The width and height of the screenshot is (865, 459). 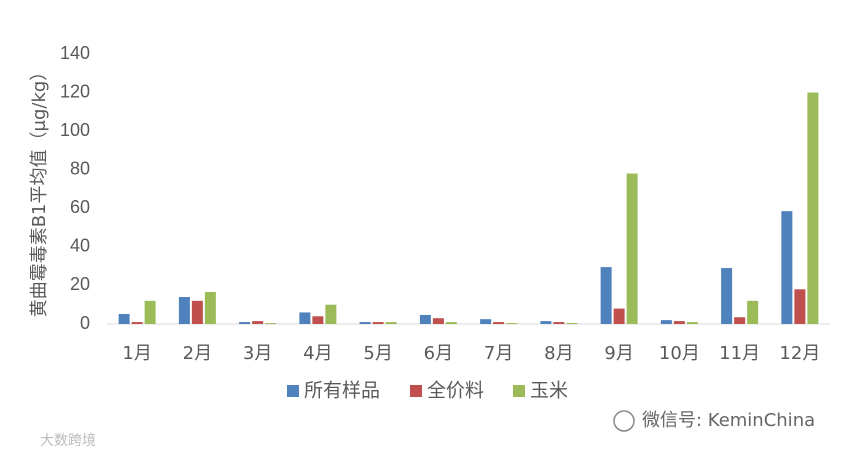 What do you see at coordinates (438, 353) in the screenshot?
I see `x-tick-label: 6月` at bounding box center [438, 353].